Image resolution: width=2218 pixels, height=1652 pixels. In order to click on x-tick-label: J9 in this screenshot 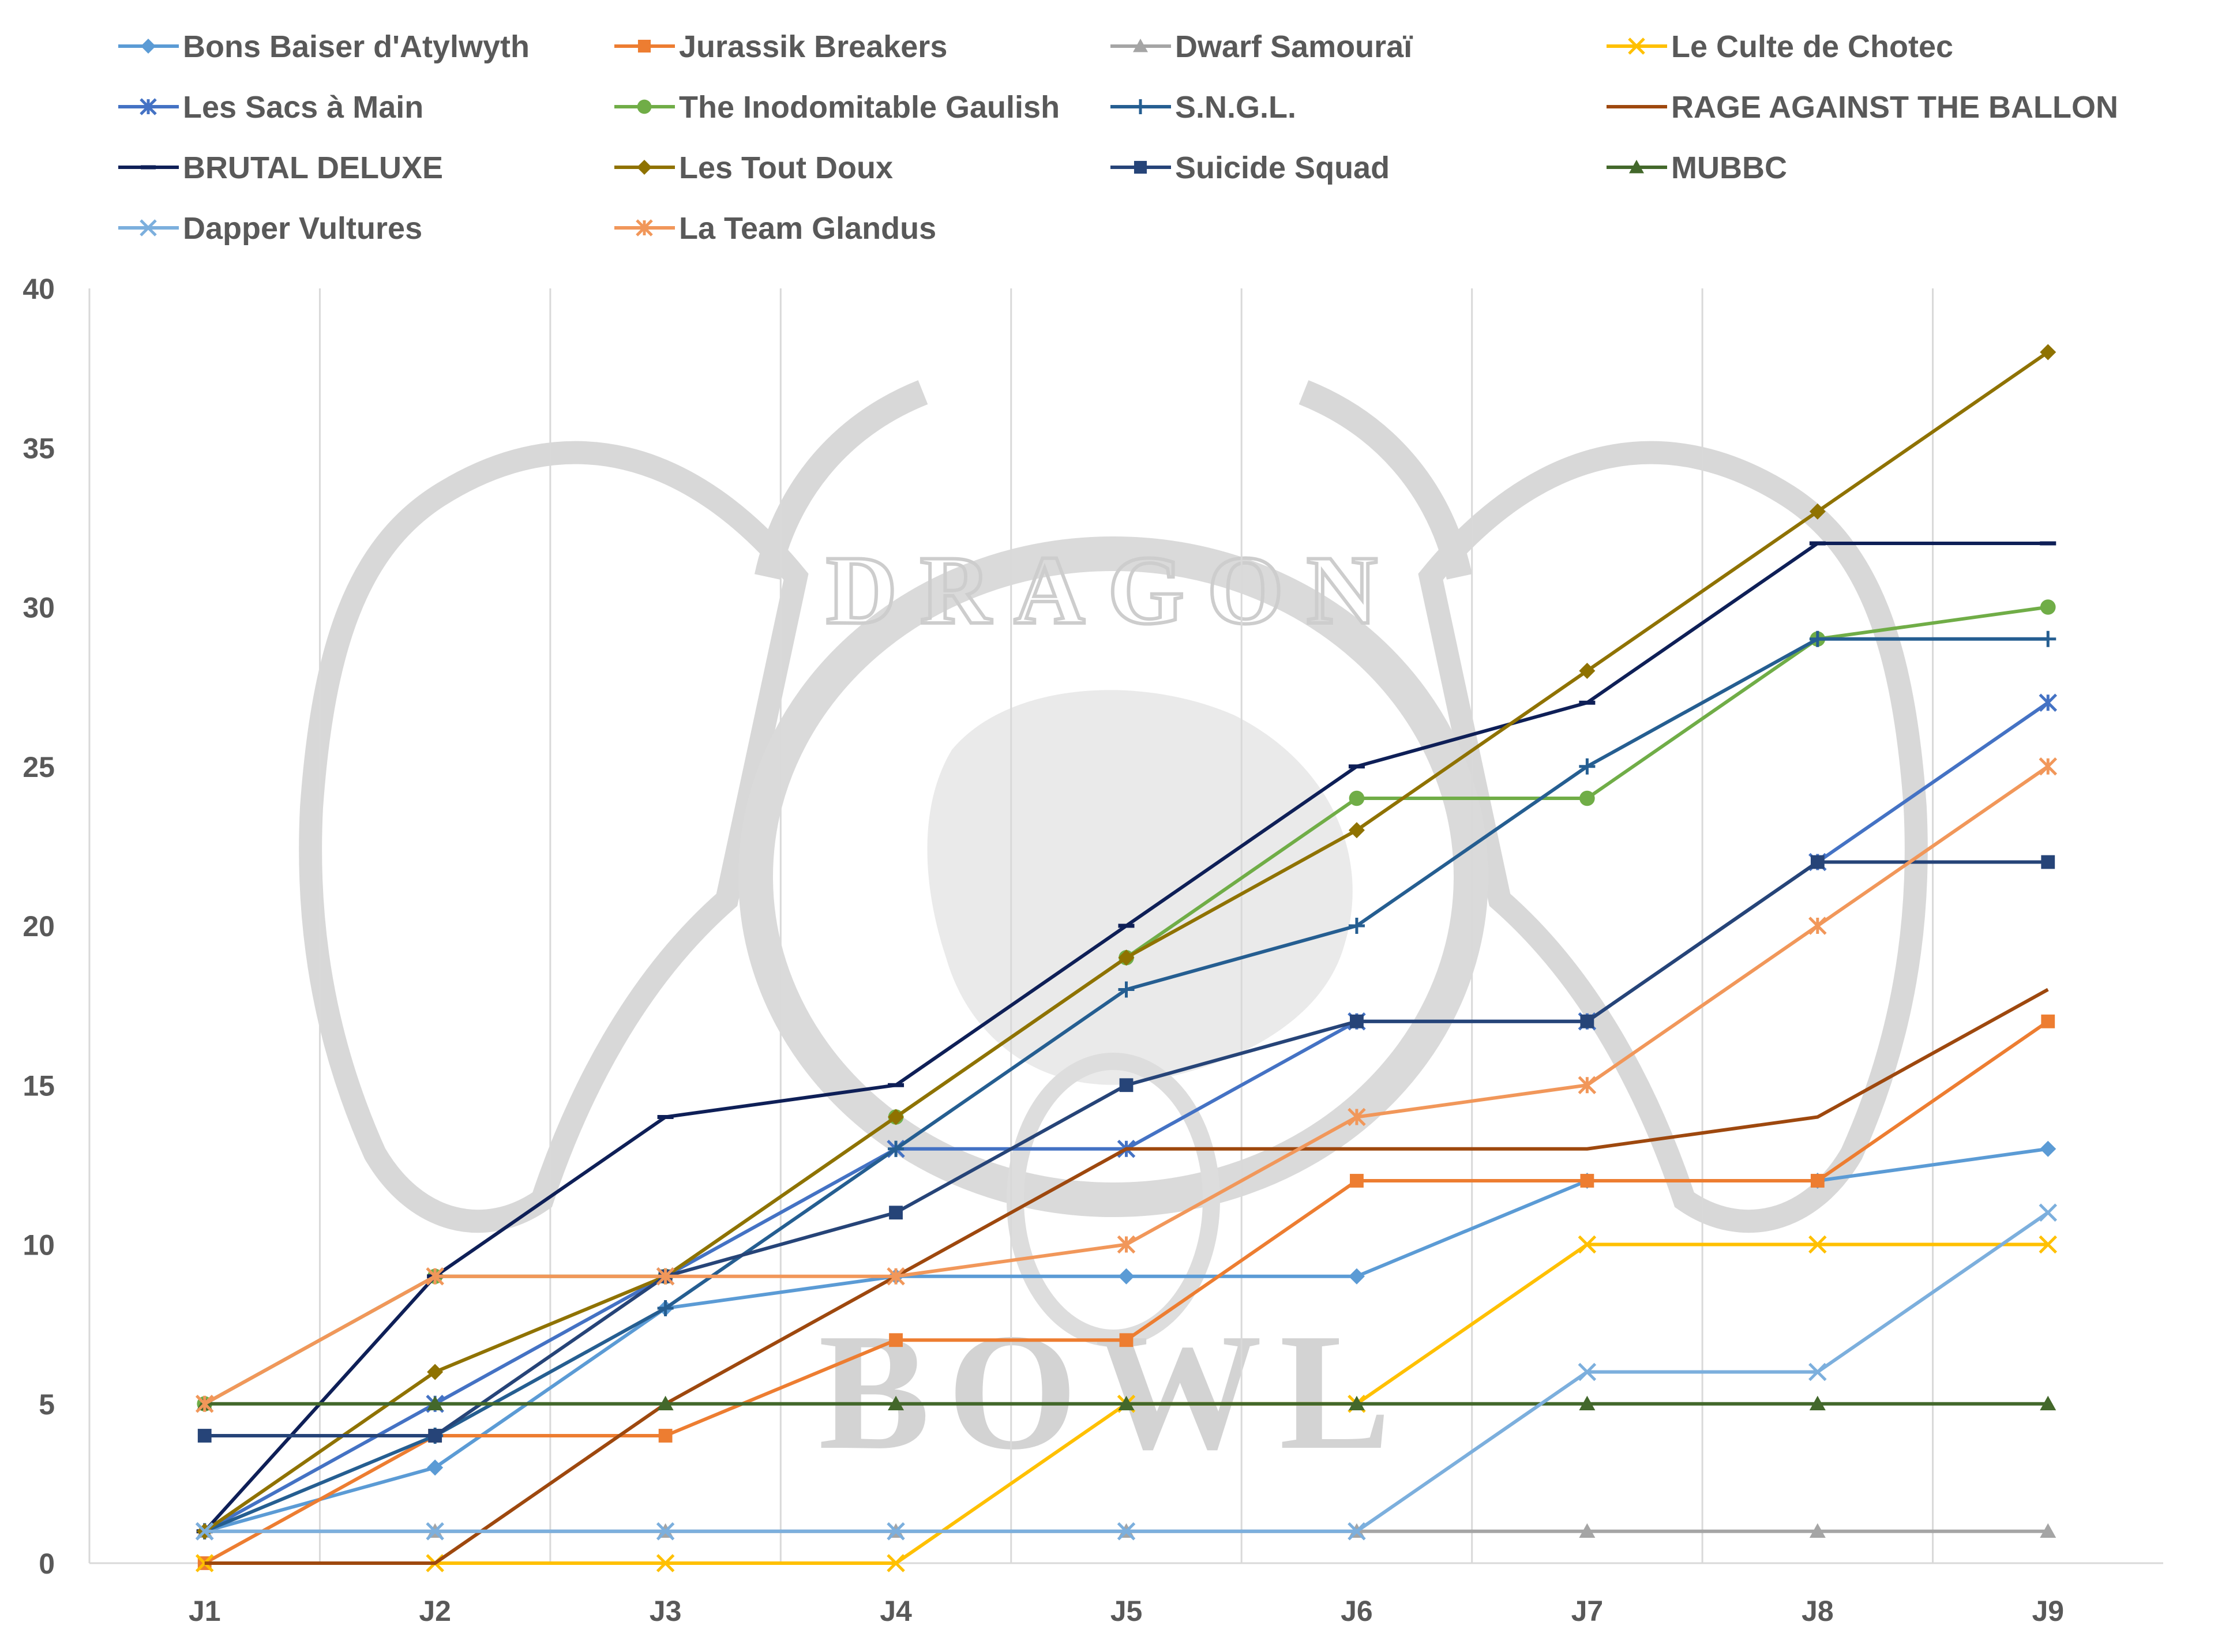, I will do `click(2048, 1611)`.